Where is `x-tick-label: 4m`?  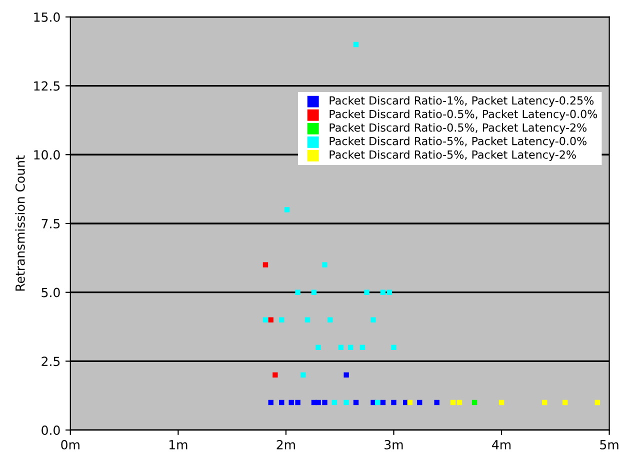
x-tick-label: 4m is located at coordinates (501, 445).